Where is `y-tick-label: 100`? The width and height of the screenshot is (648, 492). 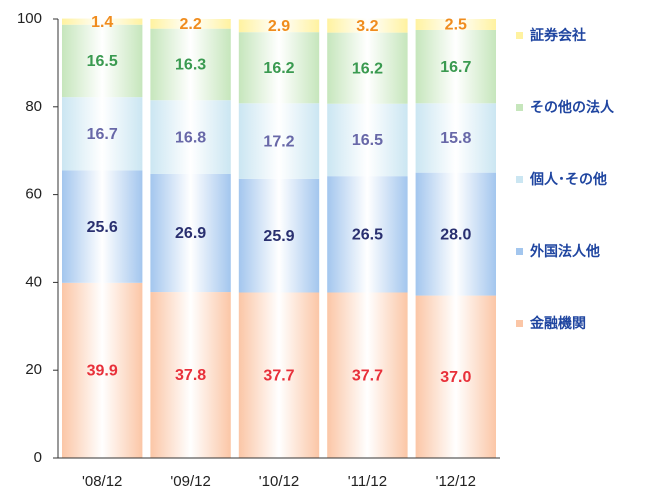 y-tick-label: 100 is located at coordinates (29, 18).